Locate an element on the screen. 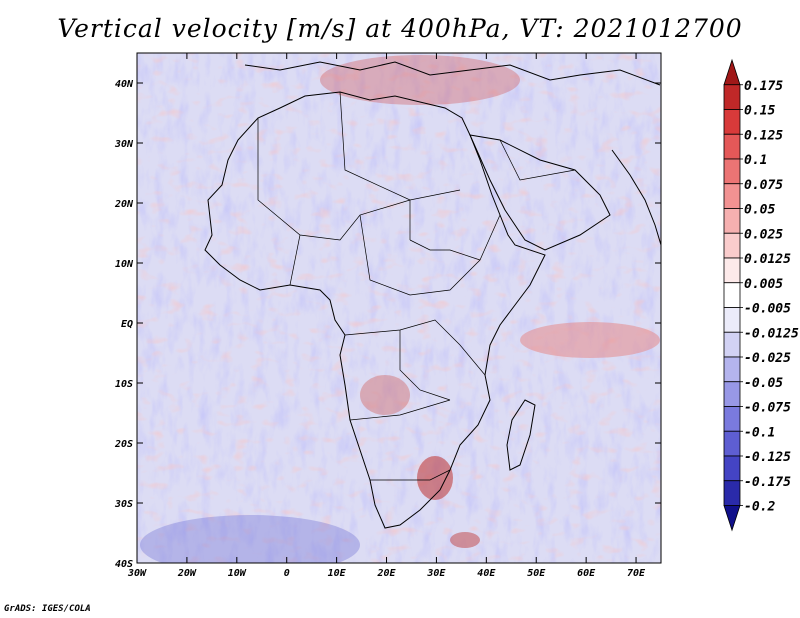 Image resolution: width=800 pixels, height=618 pixels. colorbar-label: 0.05 is located at coordinates (759, 210).